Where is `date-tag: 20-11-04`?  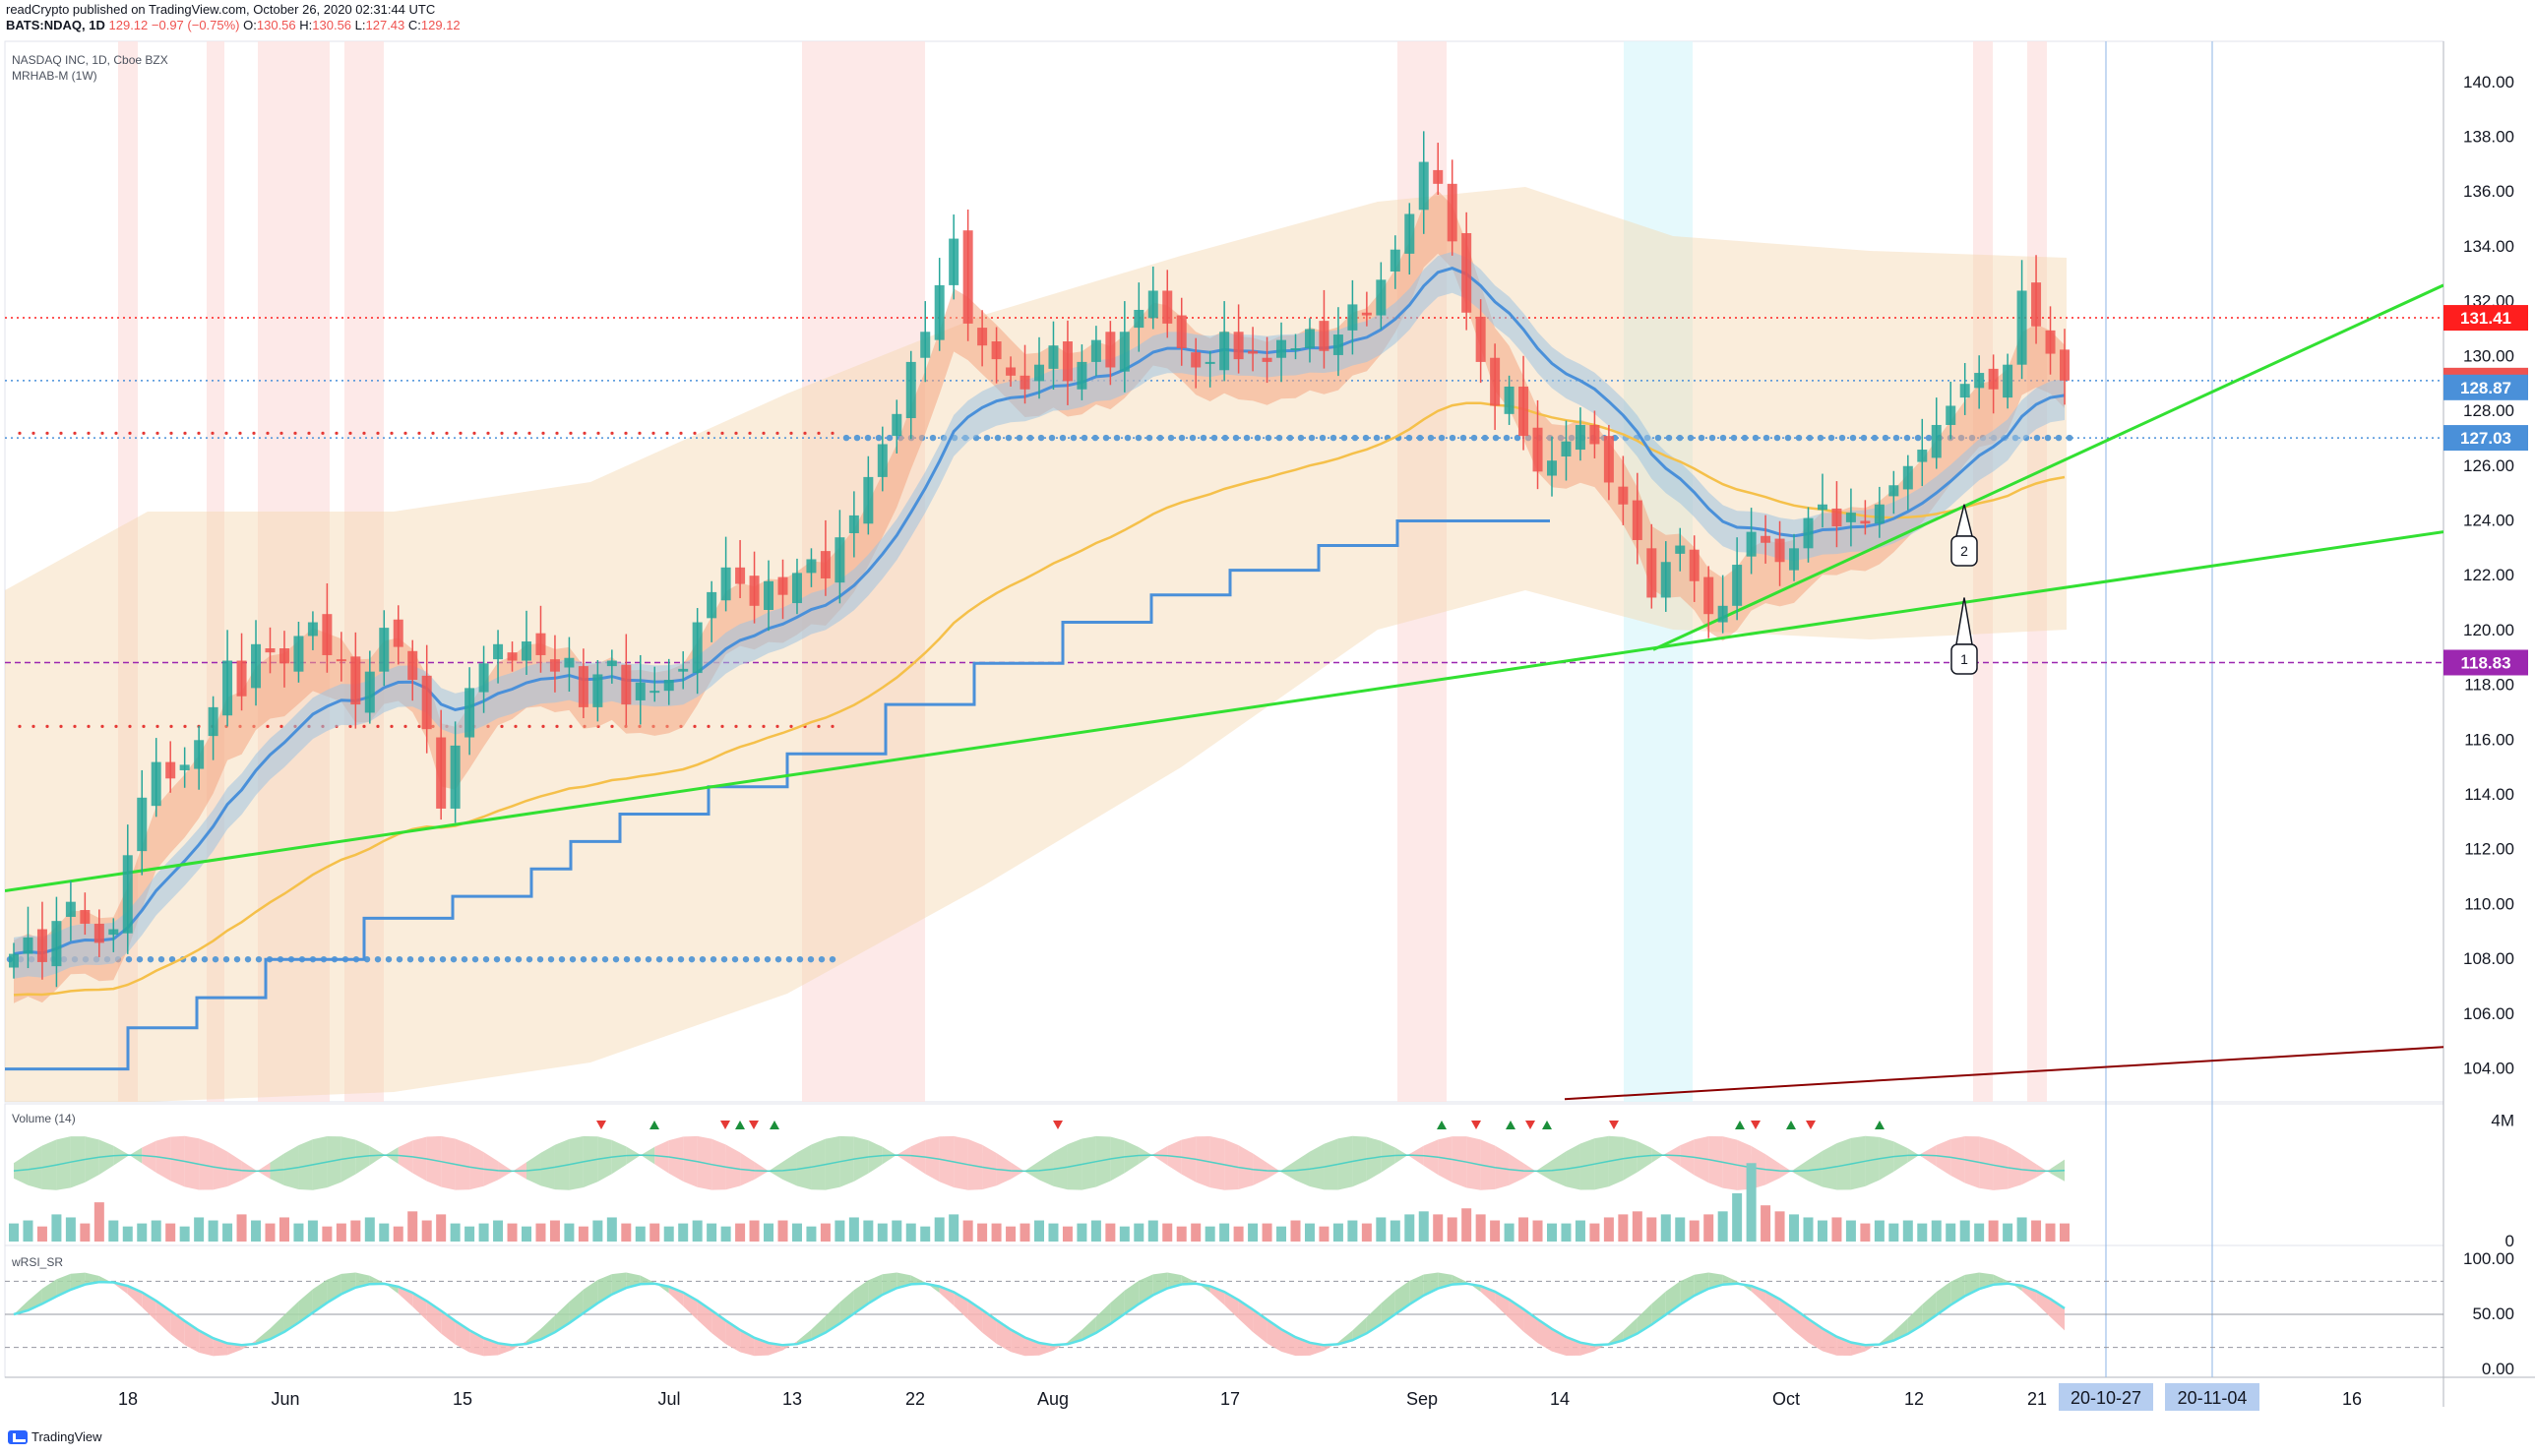
date-tag: 20-11-04 is located at coordinates (2212, 1397).